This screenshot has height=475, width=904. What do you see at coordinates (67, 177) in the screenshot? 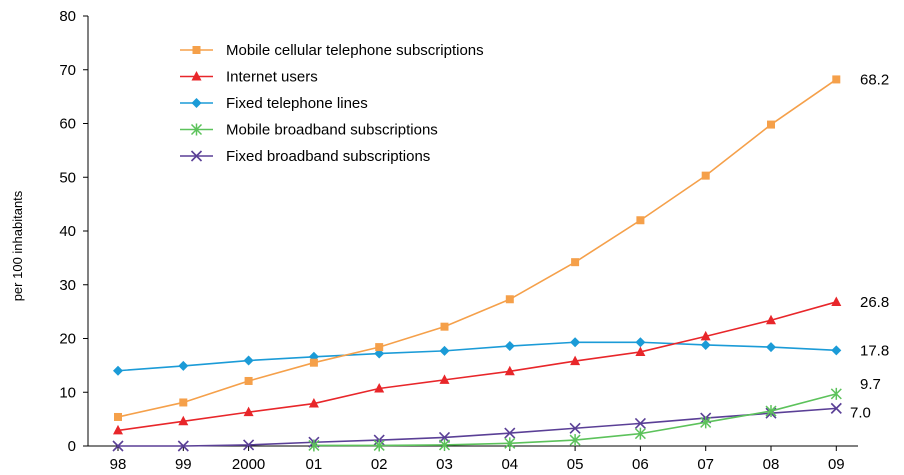
I see `y-tick-label: 50` at bounding box center [67, 177].